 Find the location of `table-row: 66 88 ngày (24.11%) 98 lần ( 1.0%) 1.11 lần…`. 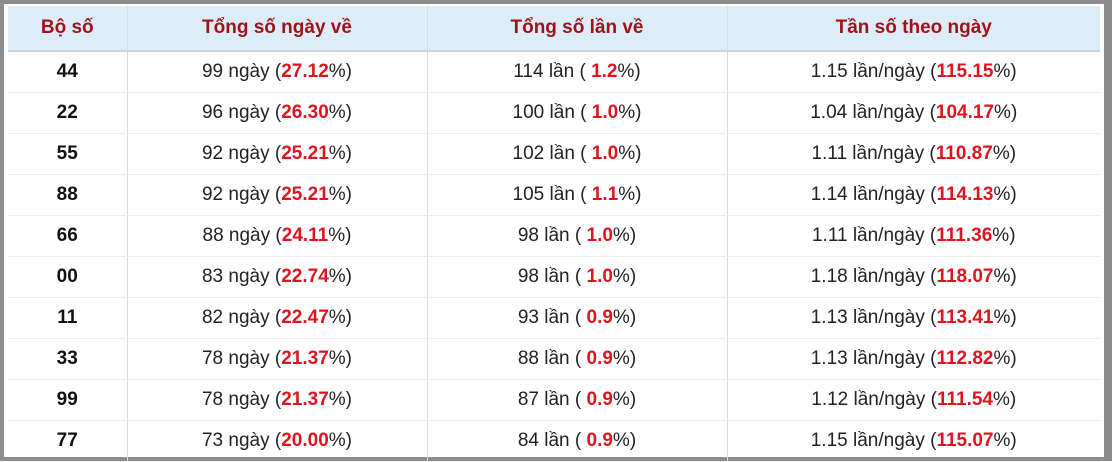

table-row: 66 88 ngày (24.11%) 98 lần ( 1.0%) 1.11 lần… is located at coordinates (554, 236).